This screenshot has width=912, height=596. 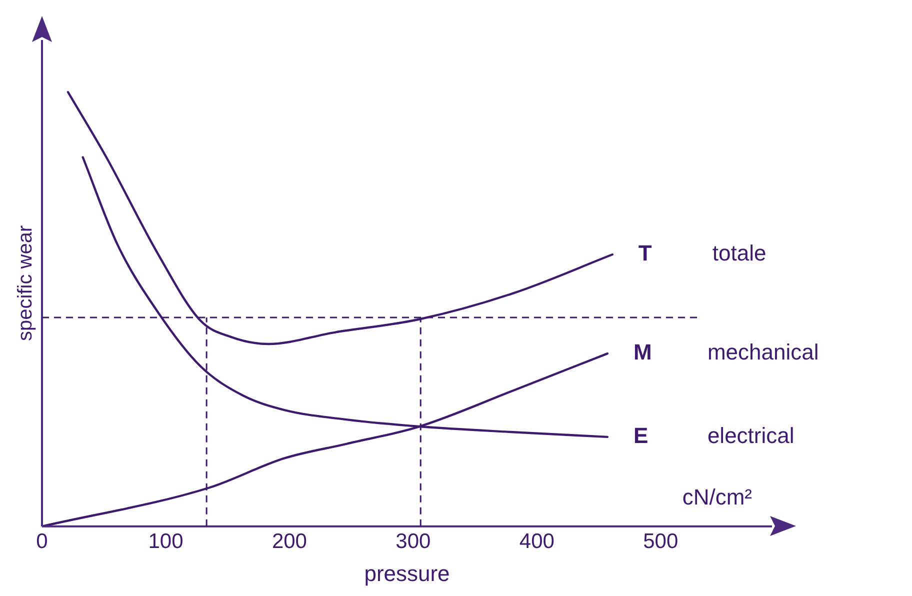 I want to click on x-tick-label: 300, so click(x=413, y=541).